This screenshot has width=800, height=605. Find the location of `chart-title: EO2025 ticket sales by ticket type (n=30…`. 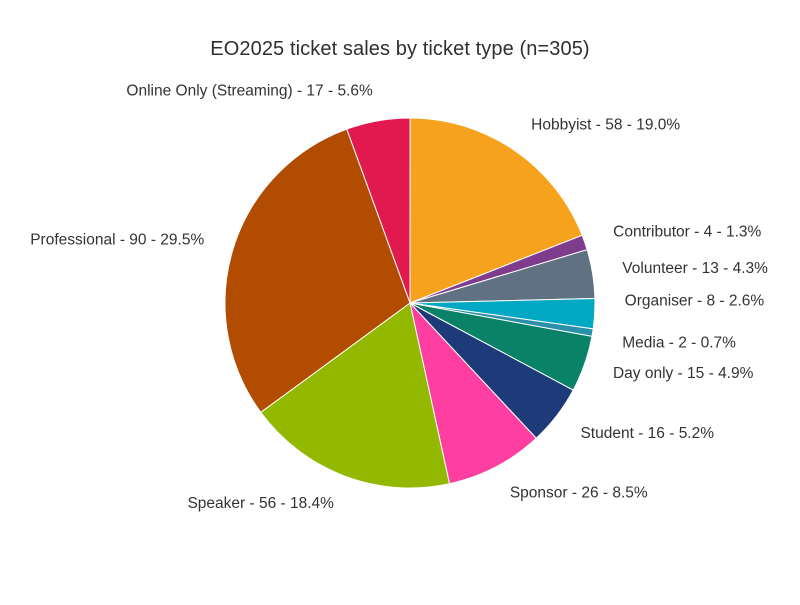

chart-title: EO2025 ticket sales by ticket type (n=30… is located at coordinates (400, 49).